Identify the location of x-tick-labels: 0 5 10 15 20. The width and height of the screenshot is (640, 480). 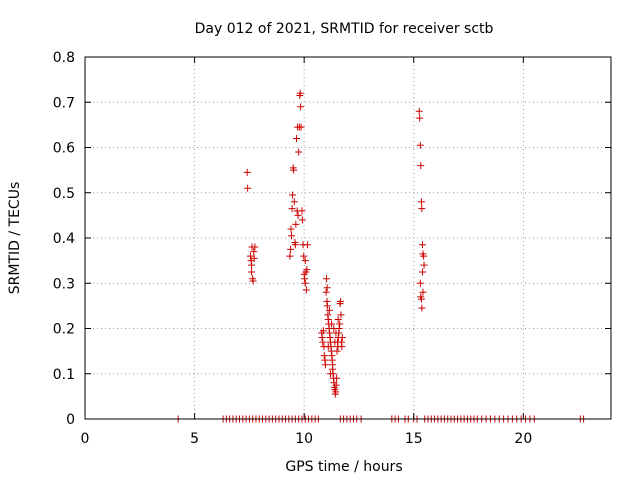
(307, 439).